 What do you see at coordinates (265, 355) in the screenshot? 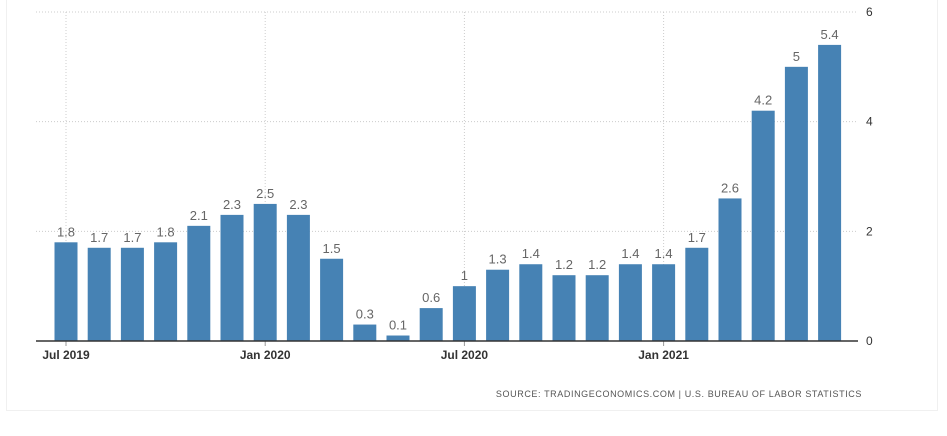
I see `x-tick-label: Jan 2020` at bounding box center [265, 355].